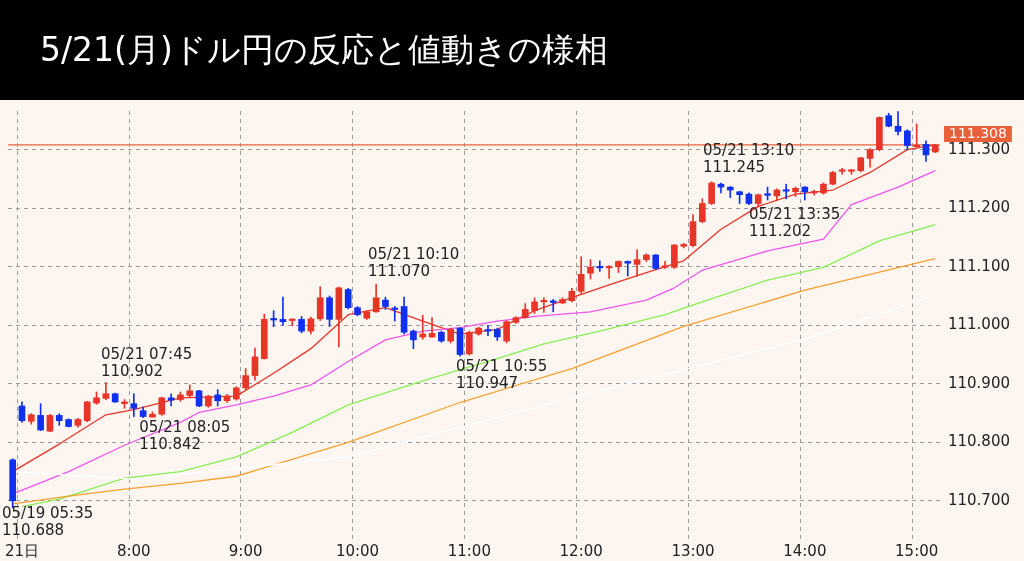 The image size is (1024, 561). I want to click on y-tick-label: 110.800, so click(978, 441).